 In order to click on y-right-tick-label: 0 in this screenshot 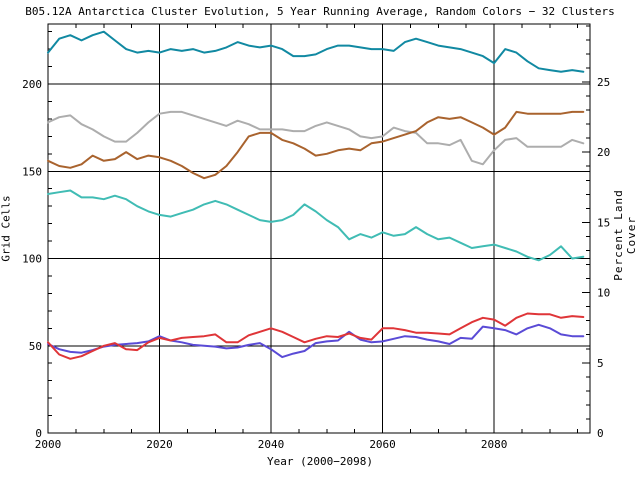, I will do `click(600, 433)`.